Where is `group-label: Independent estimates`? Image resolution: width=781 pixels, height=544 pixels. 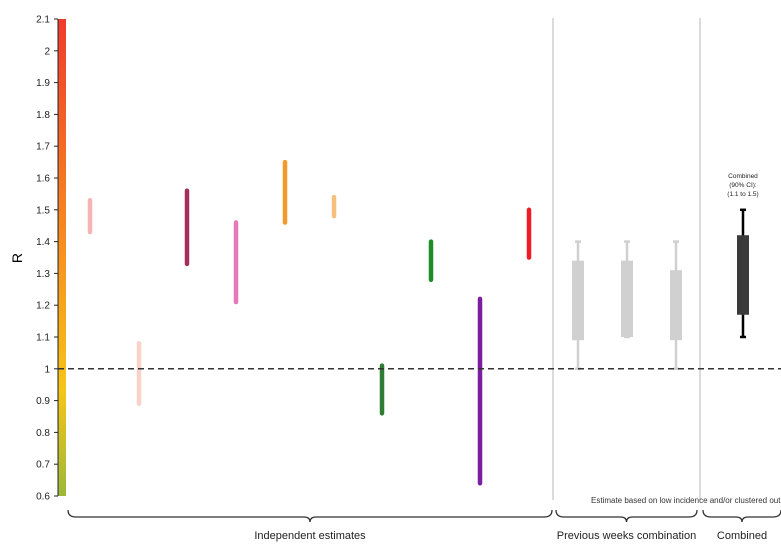
group-label: Independent estimates is located at coordinates (310, 536).